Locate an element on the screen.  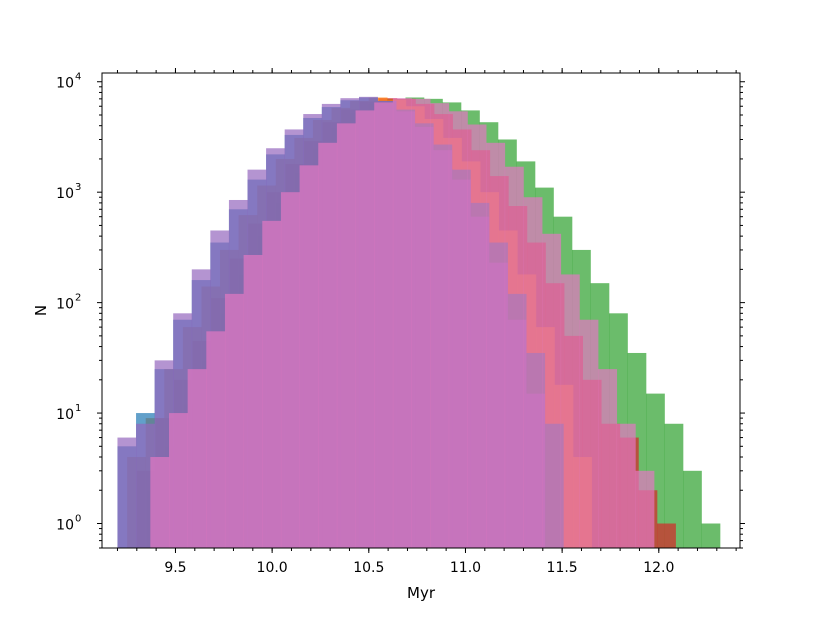
x-tick-label: 10.5 is located at coordinates (368, 568).